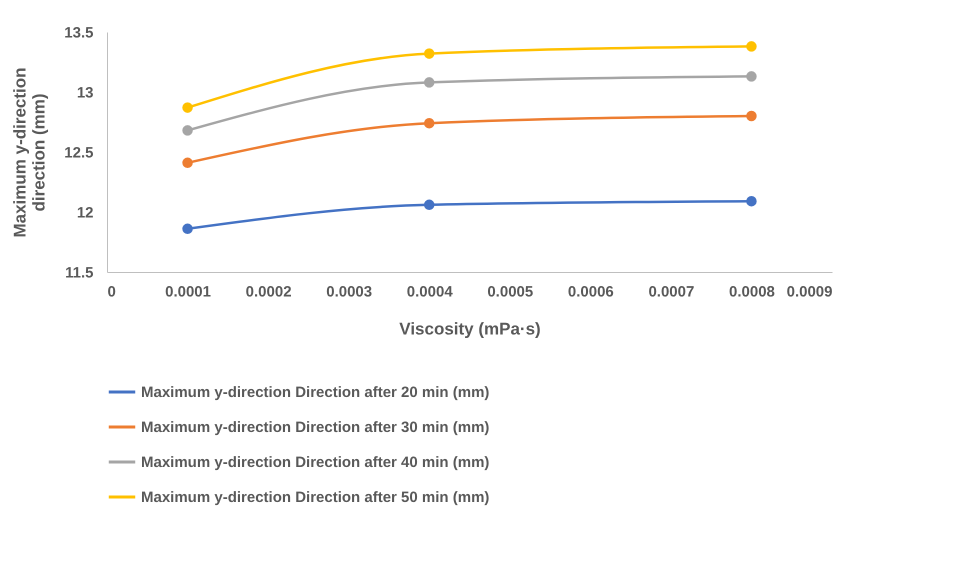 The height and width of the screenshot is (586, 964). I want to click on y-axis-title: Maximum y-direction direction (mm), so click(29, 152).